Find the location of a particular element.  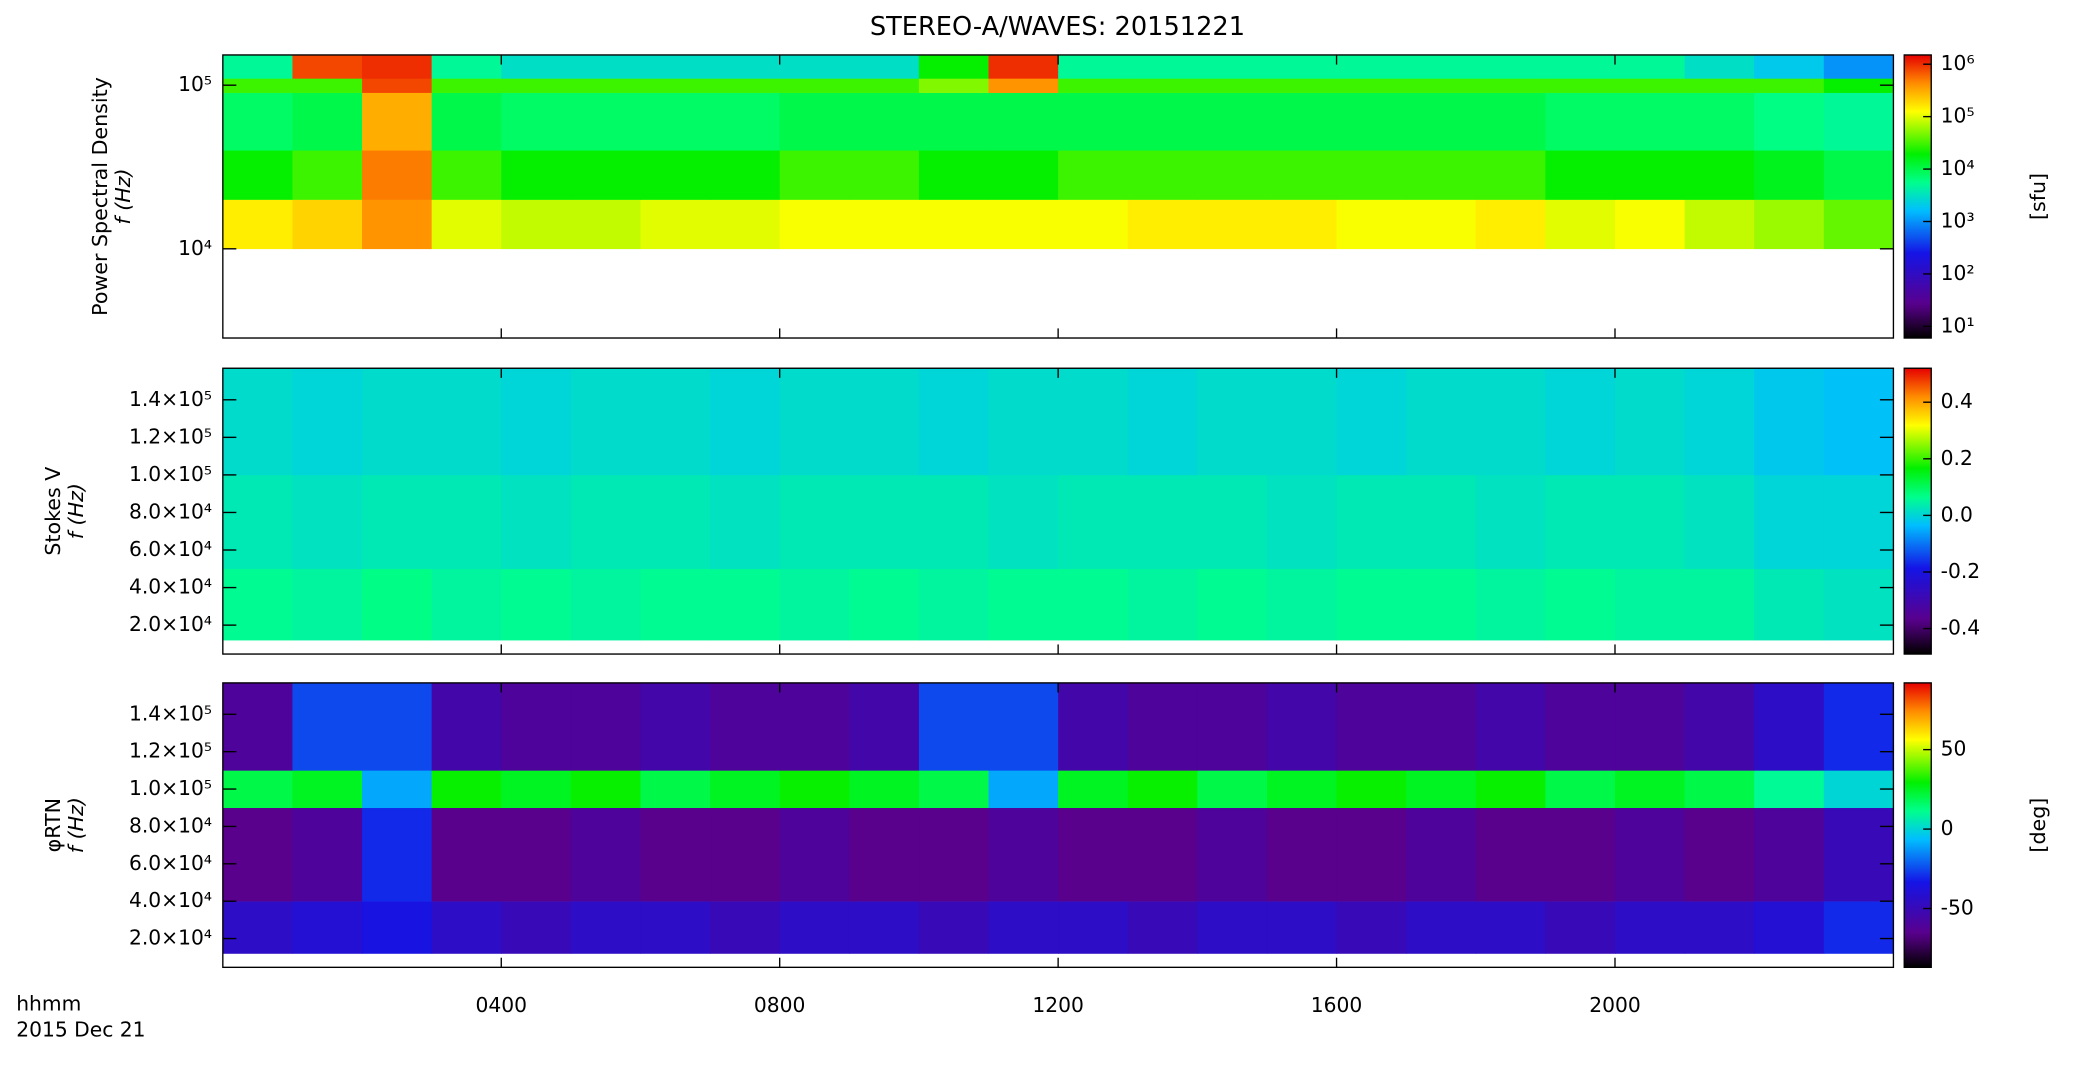

colorbar-label: [deg] is located at coordinates (2038, 825).